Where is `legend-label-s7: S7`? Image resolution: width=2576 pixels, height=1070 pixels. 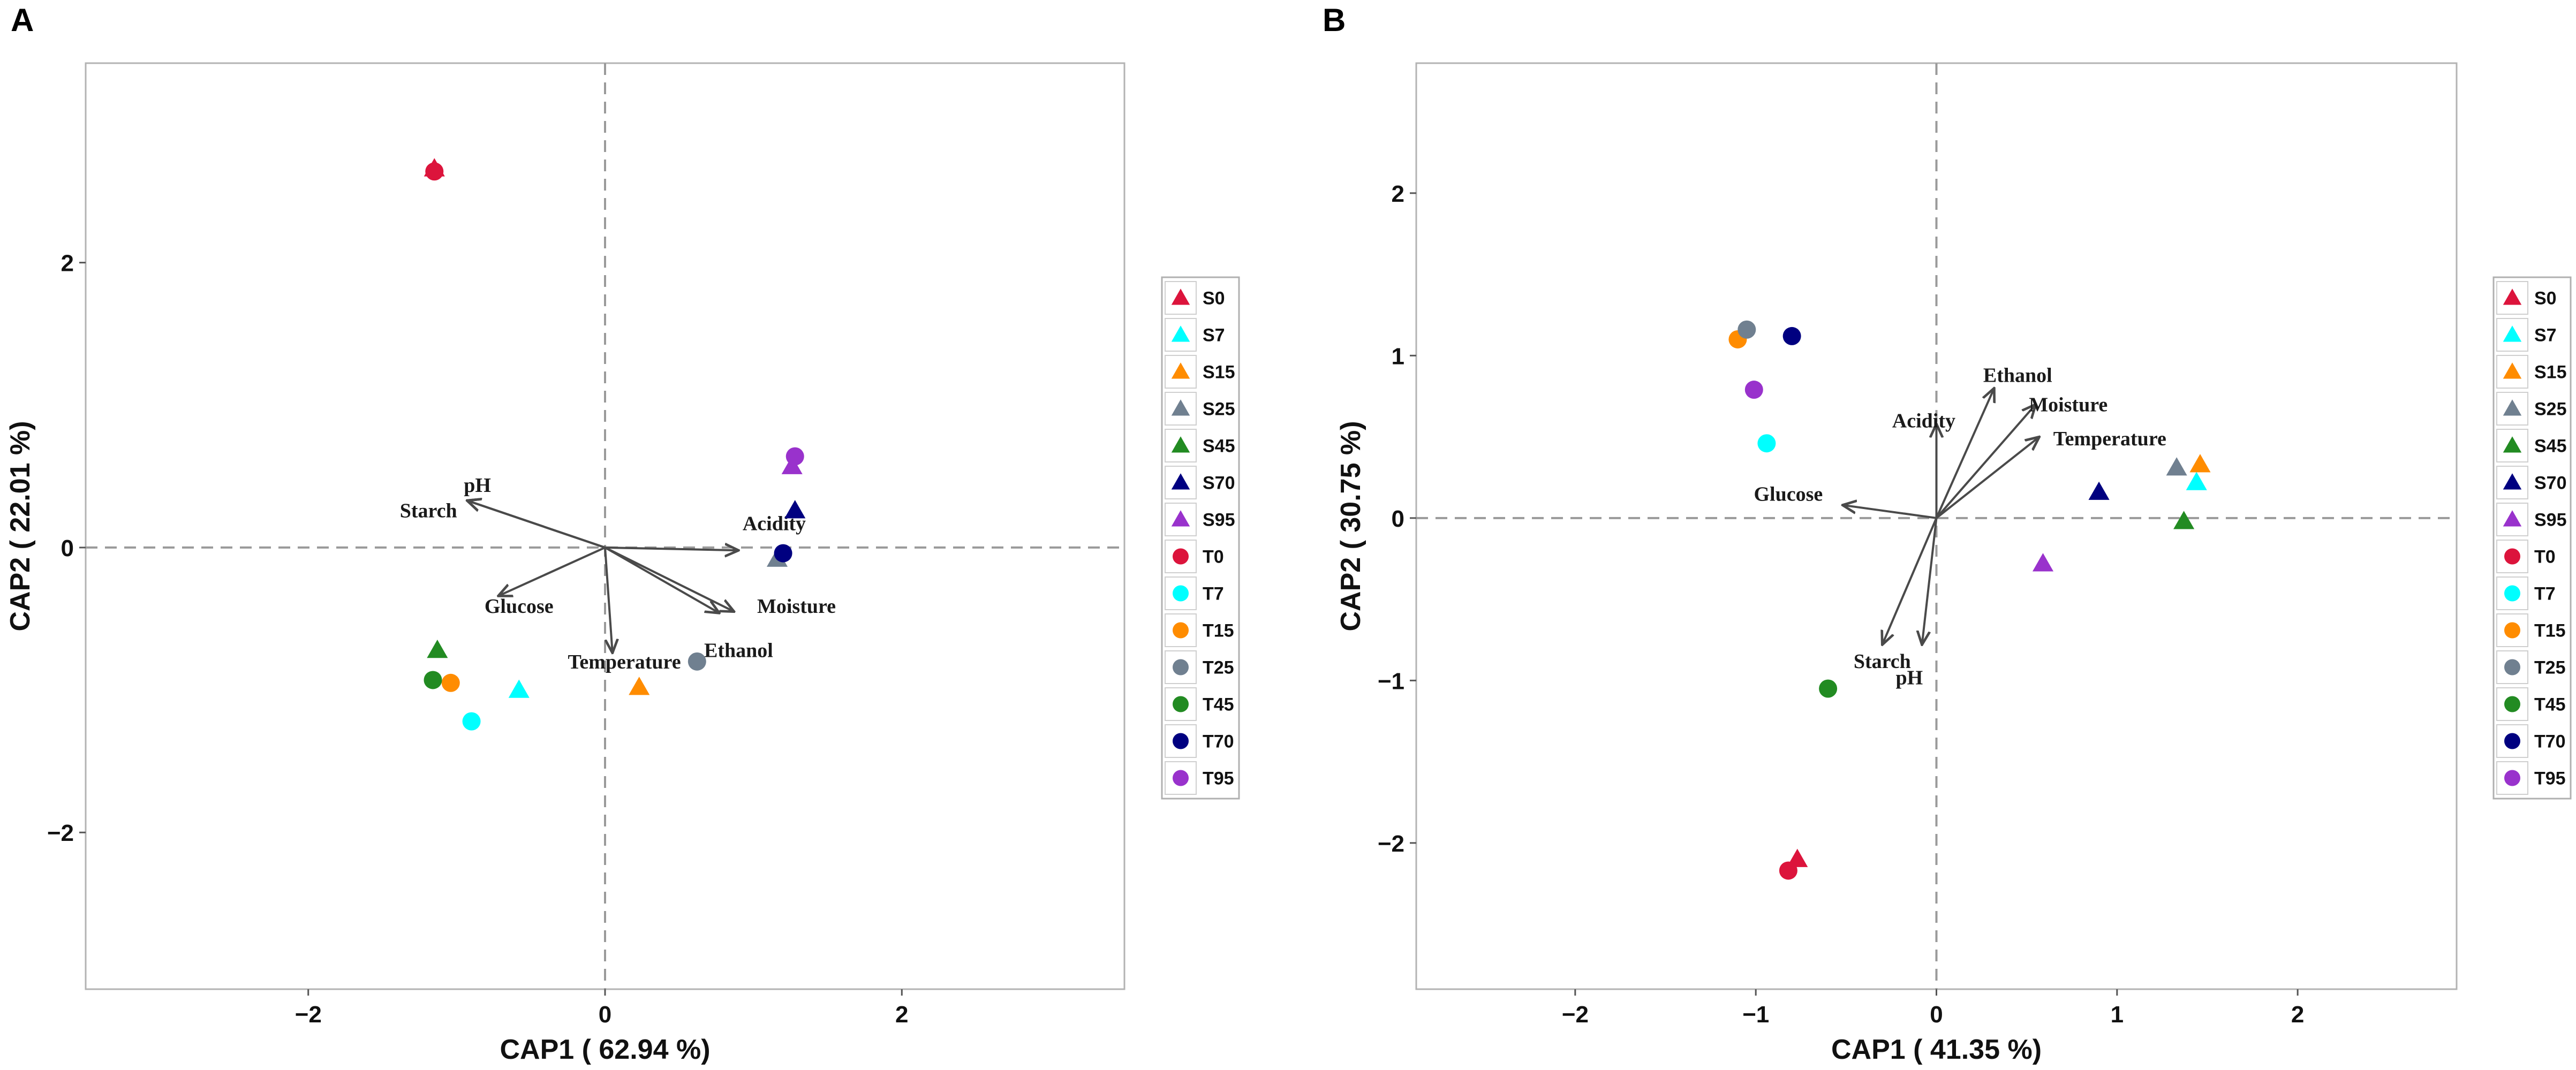
legend-label-s7: S7 is located at coordinates (1214, 335).